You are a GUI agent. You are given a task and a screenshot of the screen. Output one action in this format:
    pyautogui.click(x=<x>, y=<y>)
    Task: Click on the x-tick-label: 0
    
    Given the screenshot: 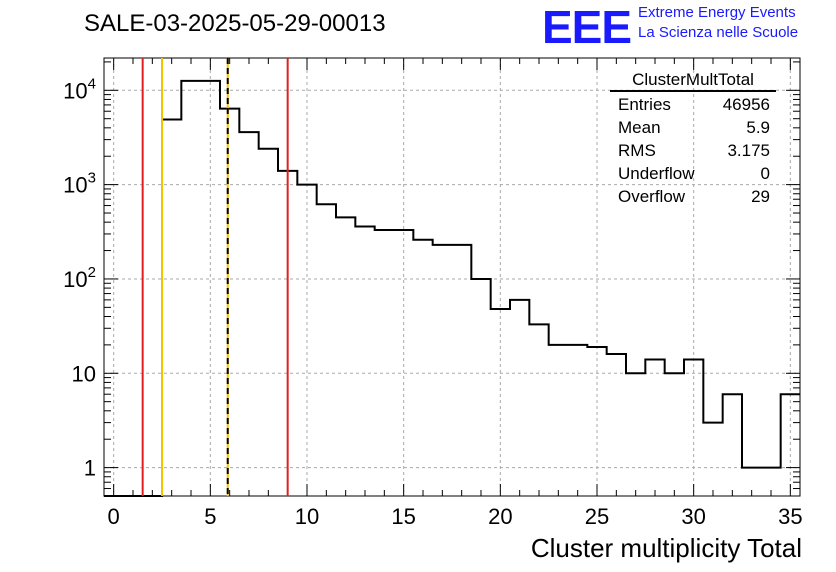 What is the action you would take?
    pyautogui.click(x=114, y=516)
    